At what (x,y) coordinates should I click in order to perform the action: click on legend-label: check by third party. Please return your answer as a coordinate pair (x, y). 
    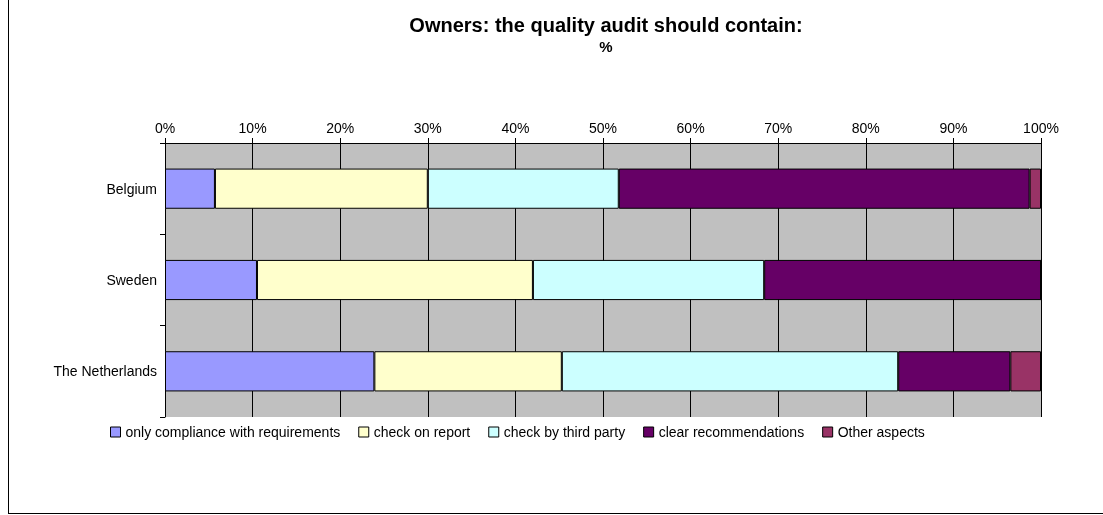
    Looking at the image, I should click on (564, 432).